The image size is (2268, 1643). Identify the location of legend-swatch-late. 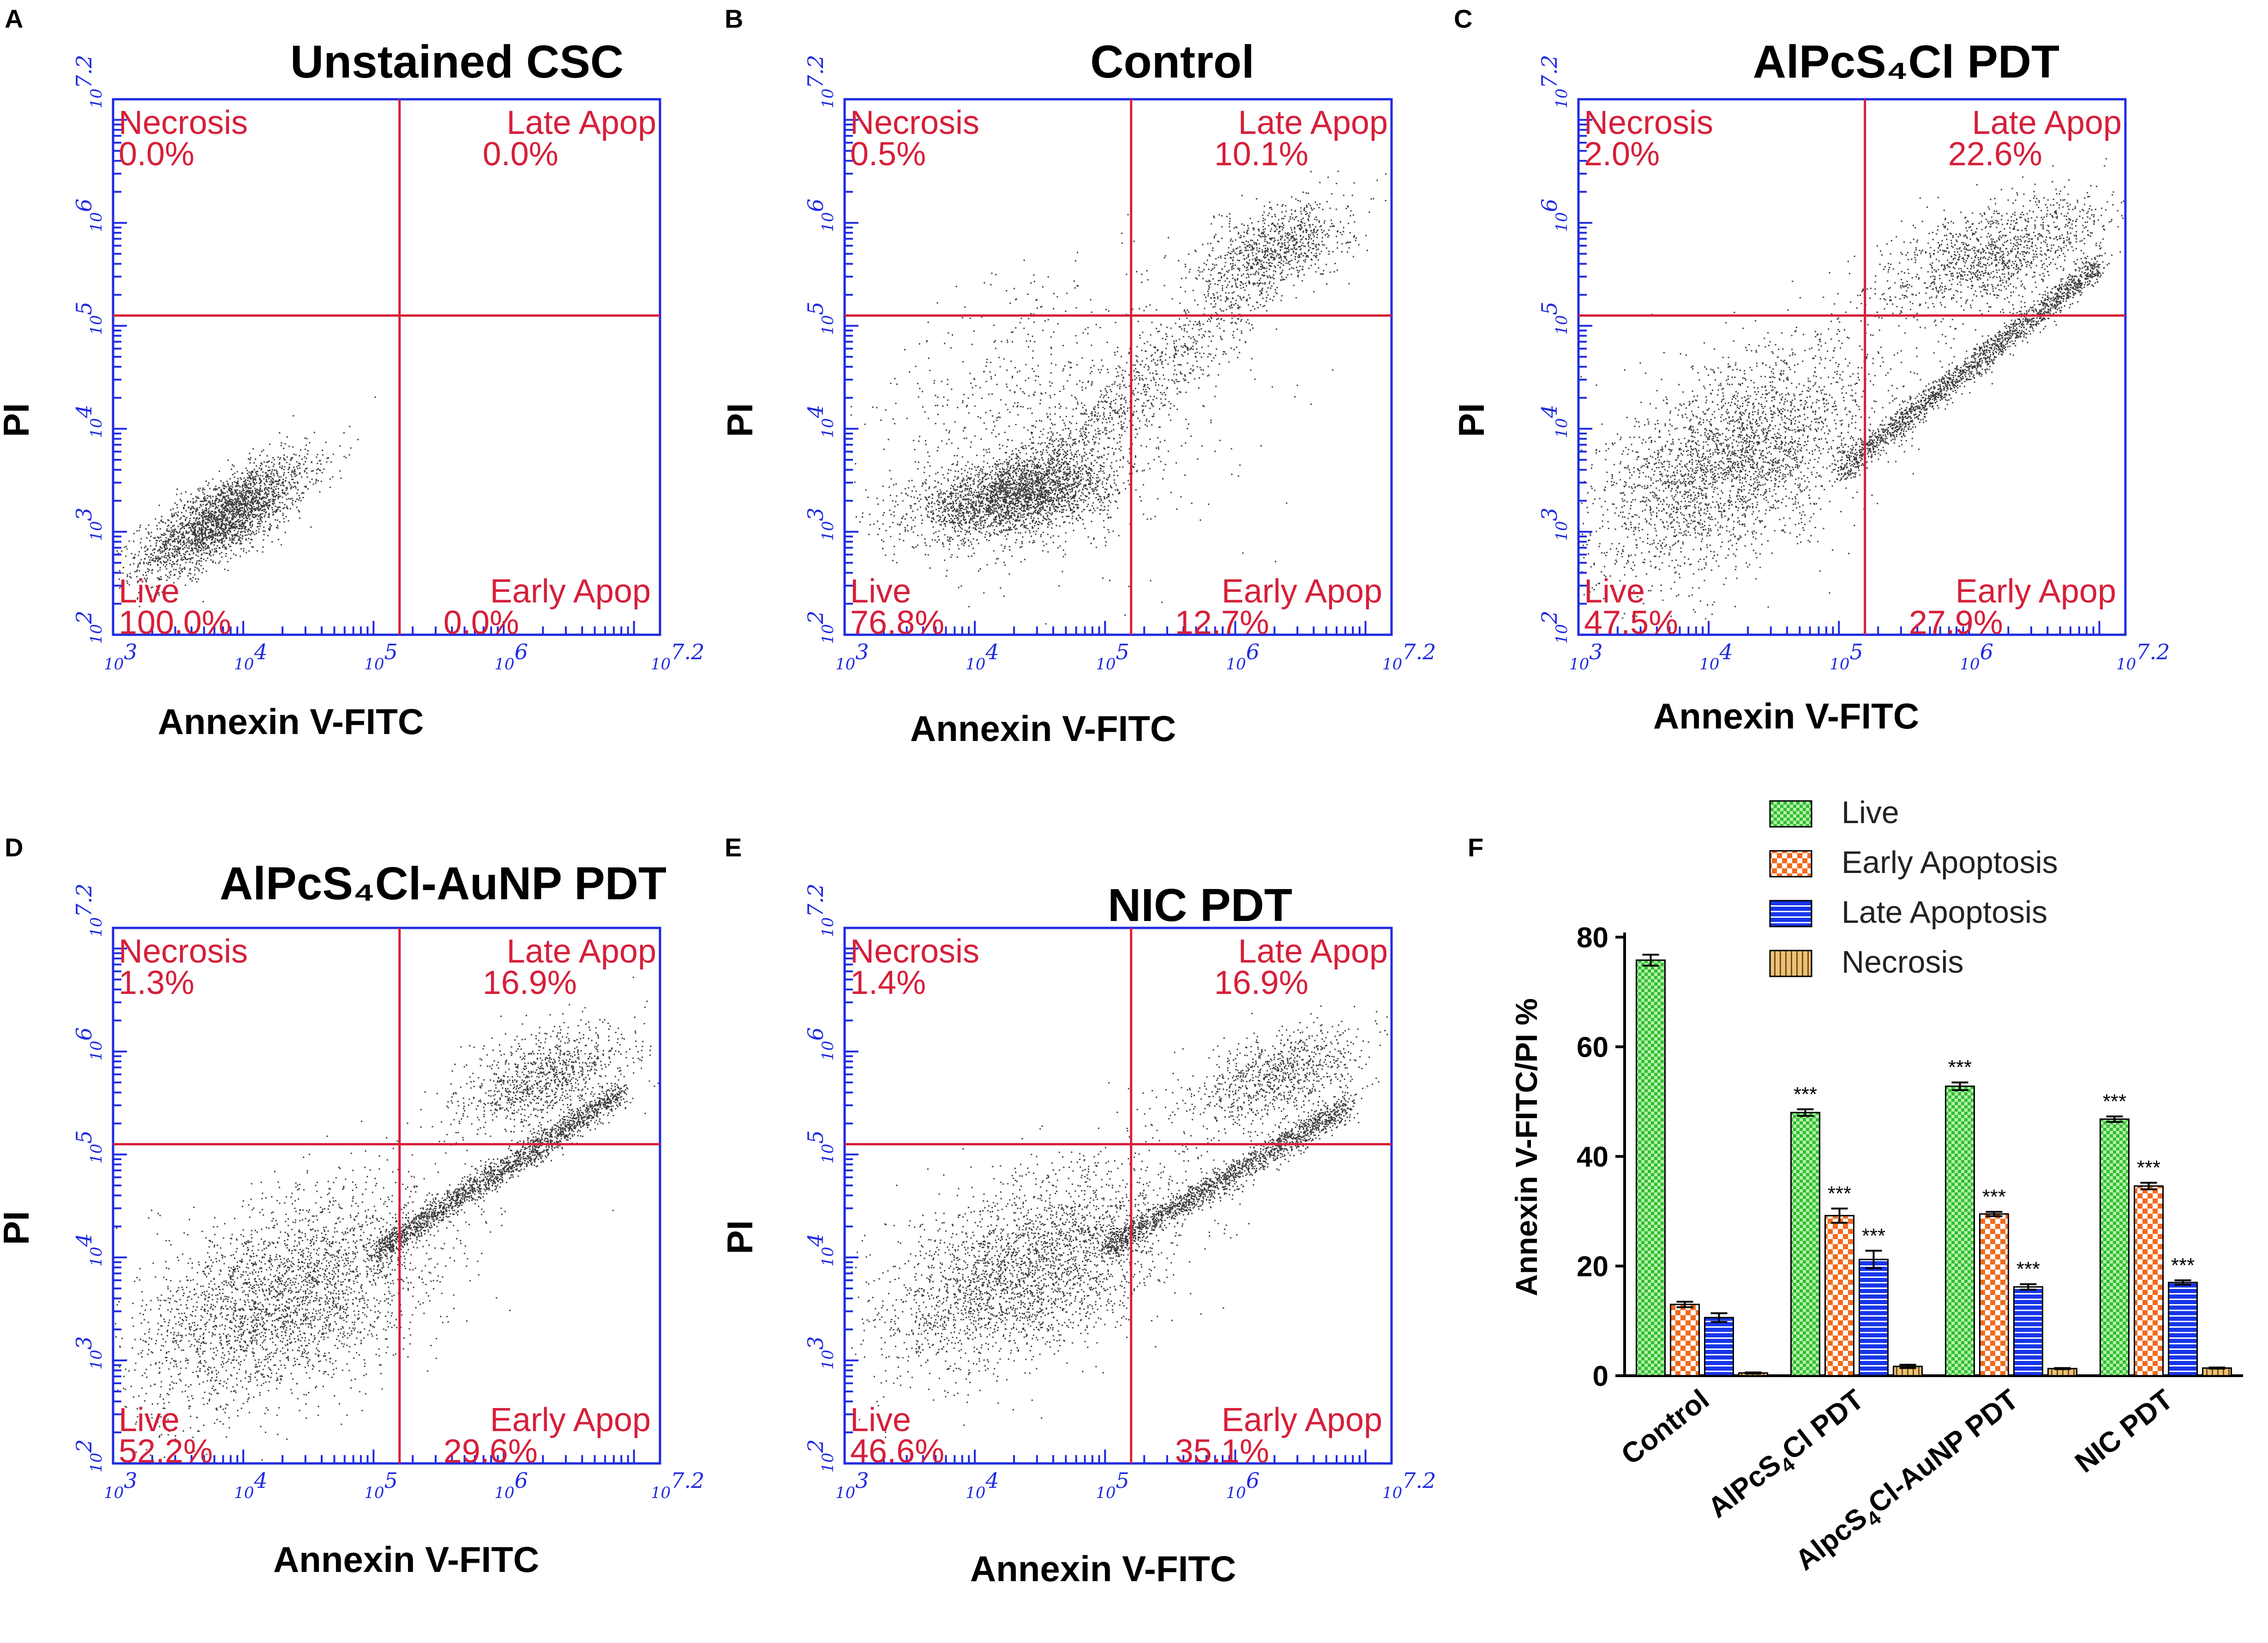
(1790, 914).